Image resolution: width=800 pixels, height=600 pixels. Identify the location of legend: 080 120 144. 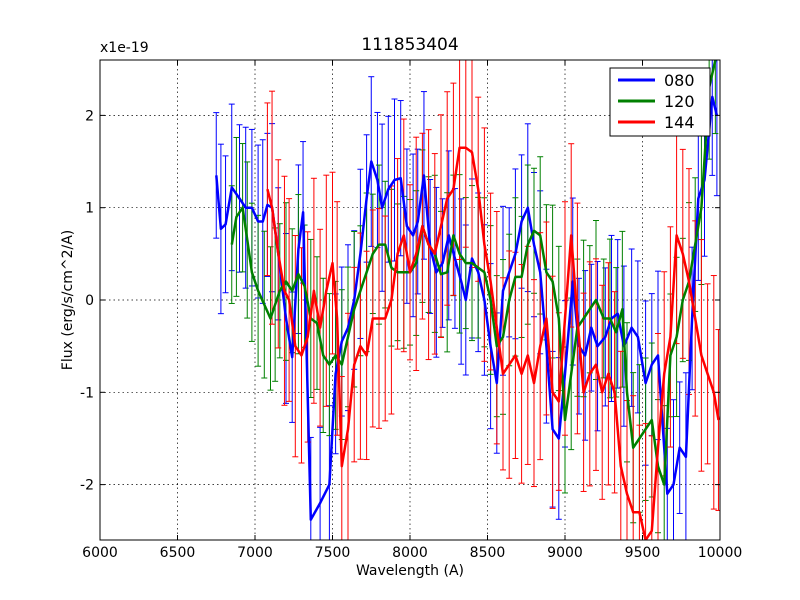
(660, 102).